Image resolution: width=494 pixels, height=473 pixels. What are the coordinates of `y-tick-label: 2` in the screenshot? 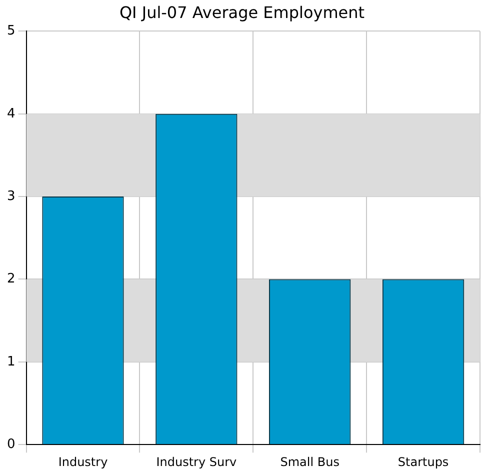 It's located at (11, 279).